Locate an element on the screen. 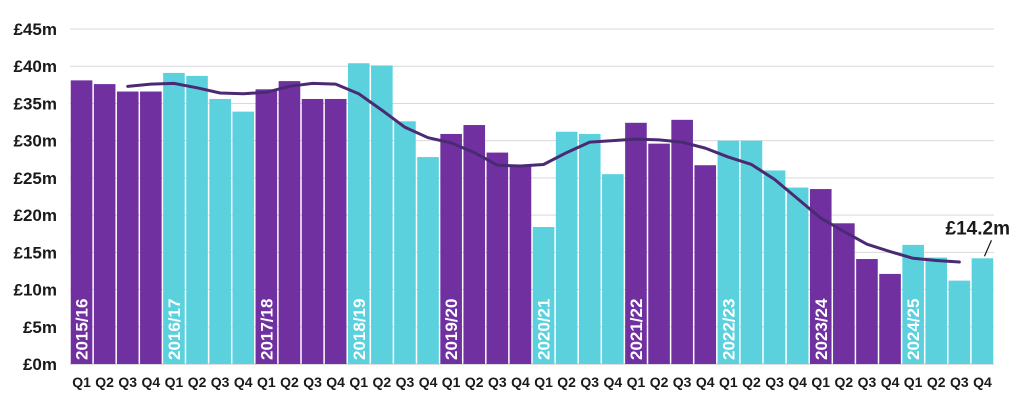 Image resolution: width=1022 pixels, height=409 pixels. year-label: 2022/23 is located at coordinates (728, 329).